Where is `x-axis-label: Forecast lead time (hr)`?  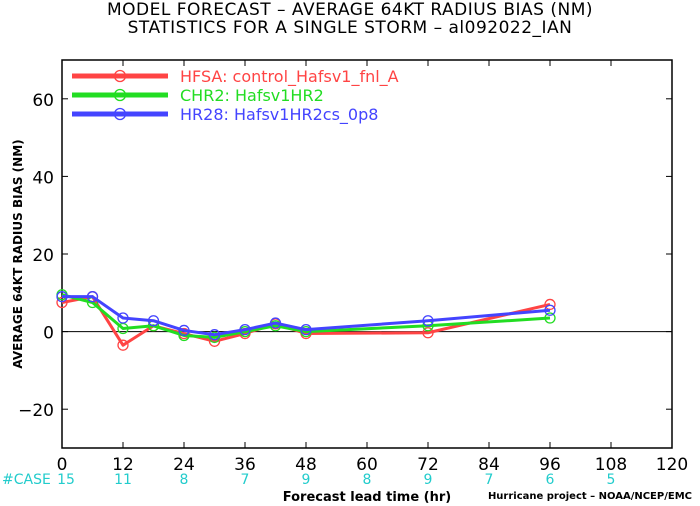
x-axis-label: Forecast lead time (hr) is located at coordinates (367, 497).